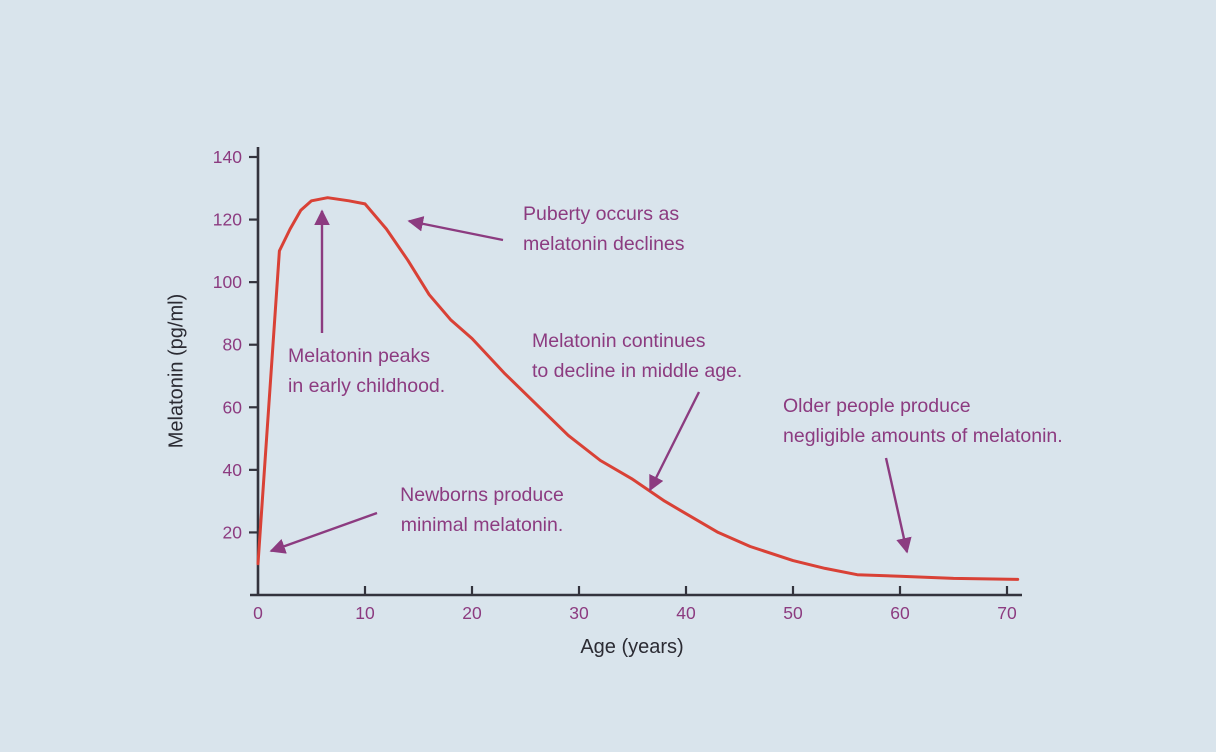  Describe the element at coordinates (227, 220) in the screenshot. I see `y-tick-label: 120` at that location.